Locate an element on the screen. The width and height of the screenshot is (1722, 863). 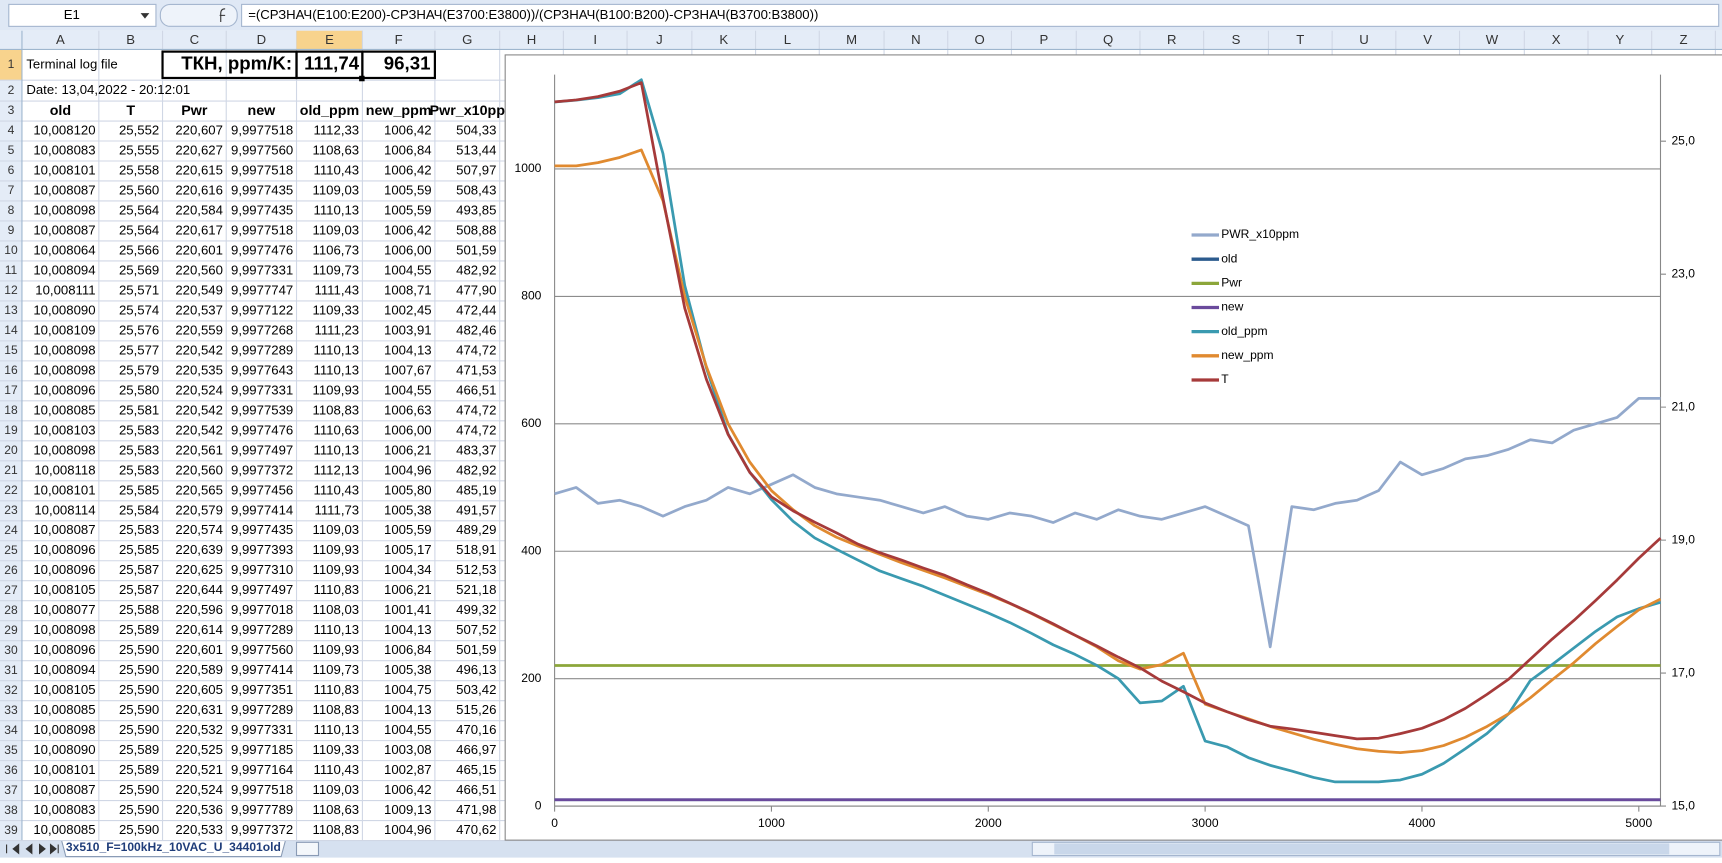
row-header: 35 is located at coordinates (11, 750).